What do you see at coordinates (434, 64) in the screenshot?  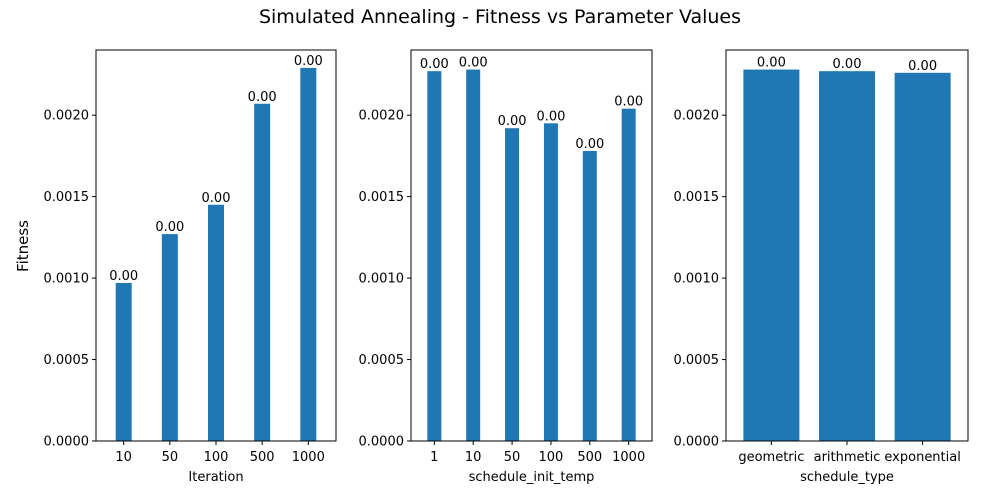 I see `data-label-2-1: 0.00` at bounding box center [434, 64].